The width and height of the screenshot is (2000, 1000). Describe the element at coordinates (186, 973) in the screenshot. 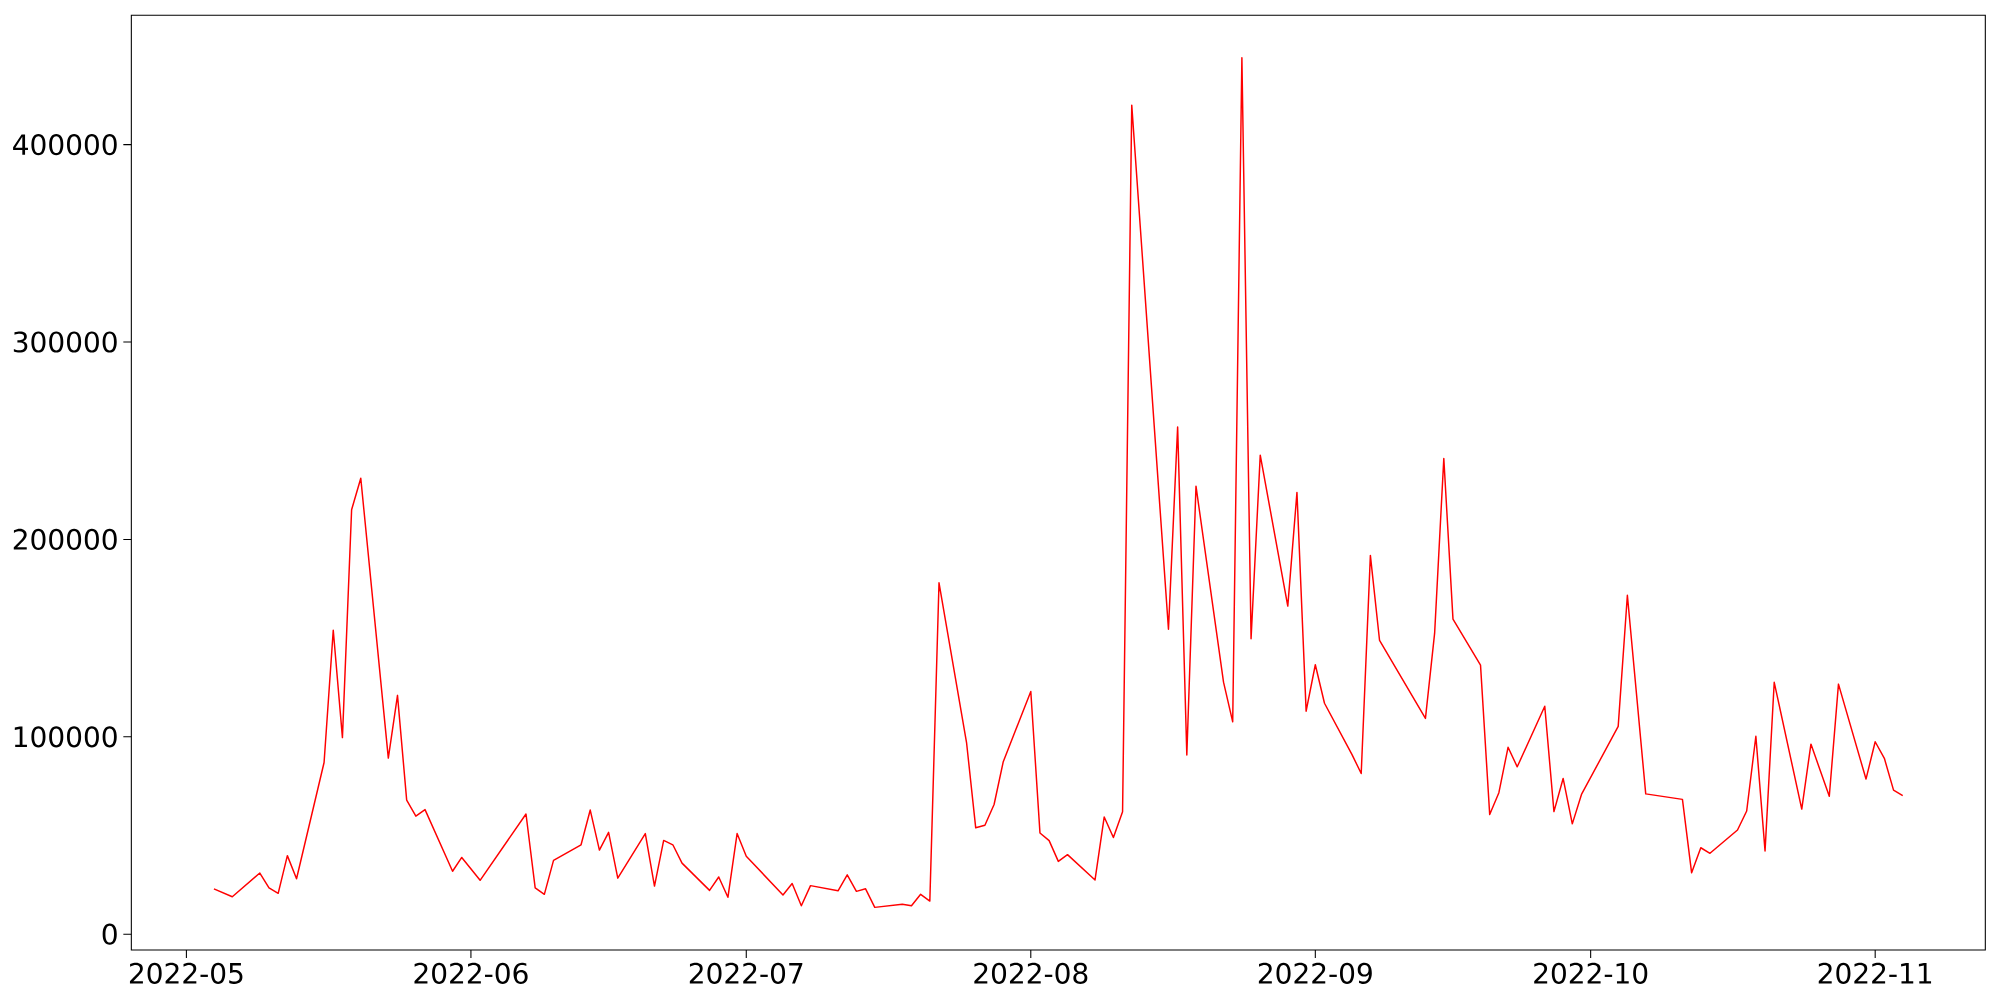

I see `x-tick-label: 2022-05` at that location.